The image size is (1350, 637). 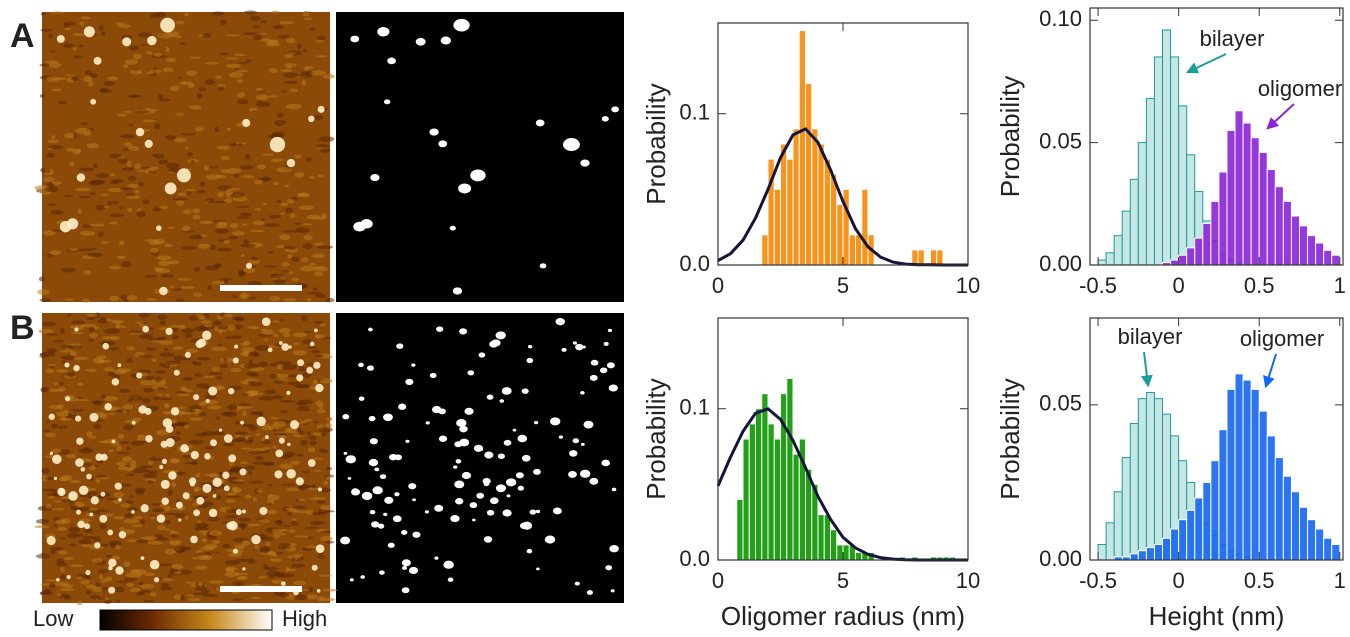 What do you see at coordinates (53, 618) in the screenshot?
I see `colorbar-low: Low` at bounding box center [53, 618].